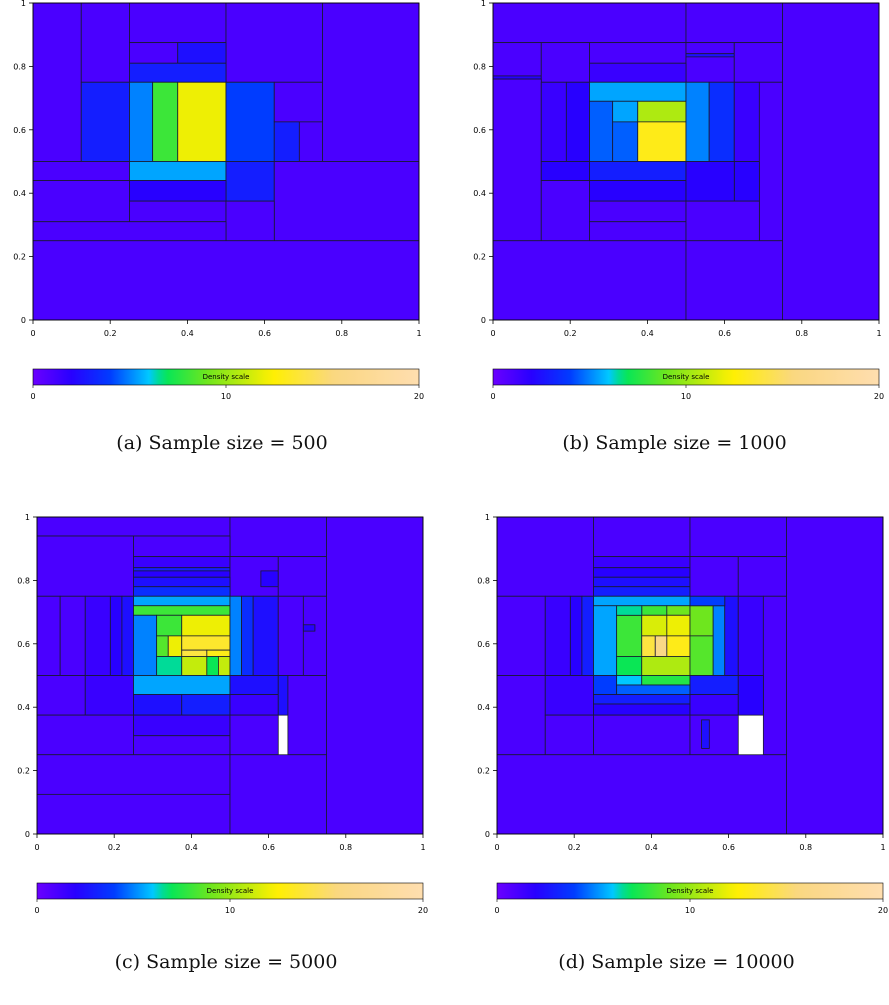 This screenshot has height=1005, width=889. I want to click on caption-d: (d) Sample size = 10000, so click(676, 962).